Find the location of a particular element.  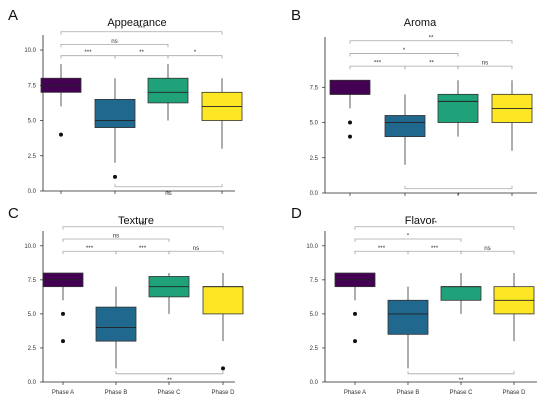

panel-letter-d: D is located at coordinates (296, 213).